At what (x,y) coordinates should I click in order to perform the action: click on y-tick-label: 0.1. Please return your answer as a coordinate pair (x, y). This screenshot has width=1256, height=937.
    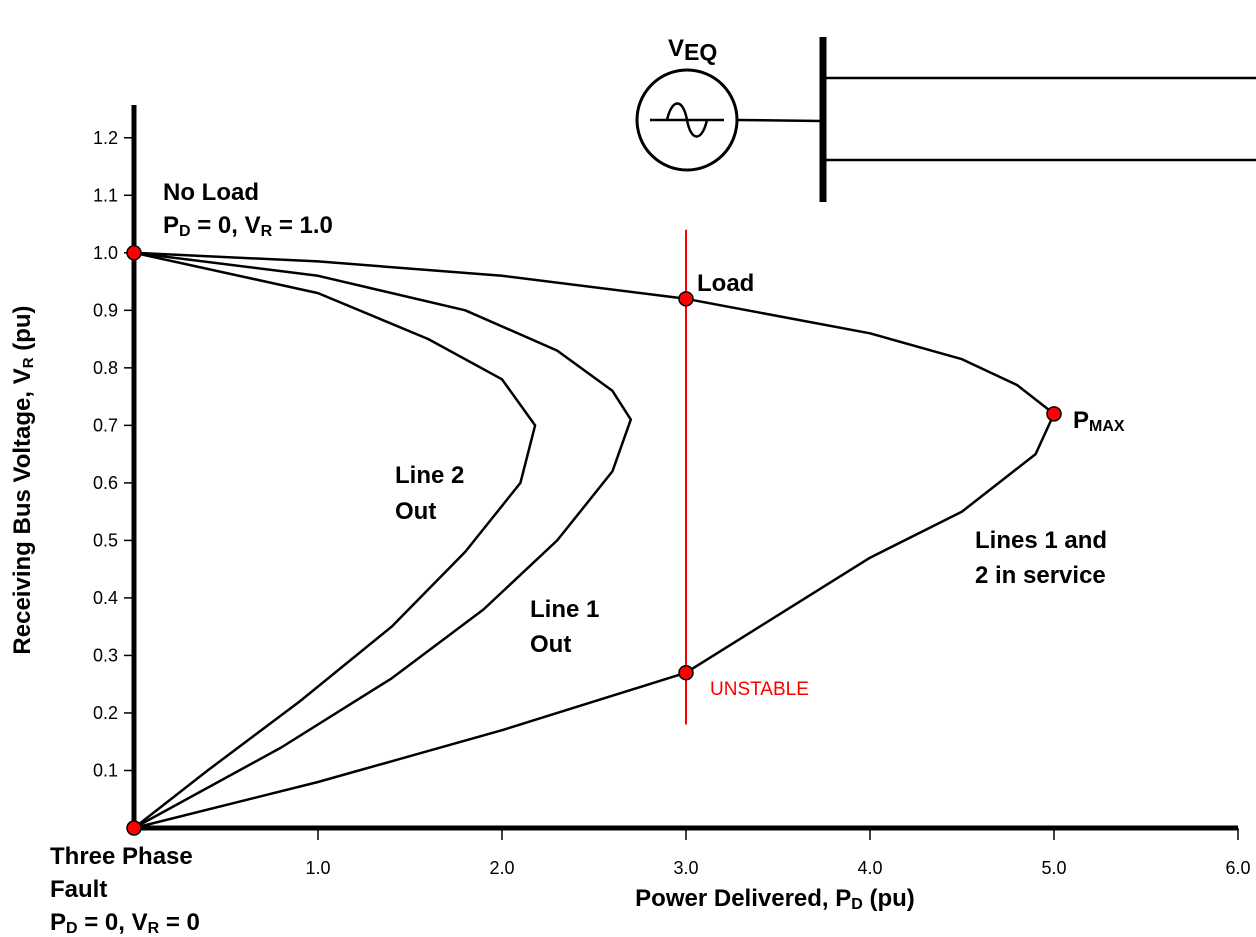
    Looking at the image, I should click on (105, 770).